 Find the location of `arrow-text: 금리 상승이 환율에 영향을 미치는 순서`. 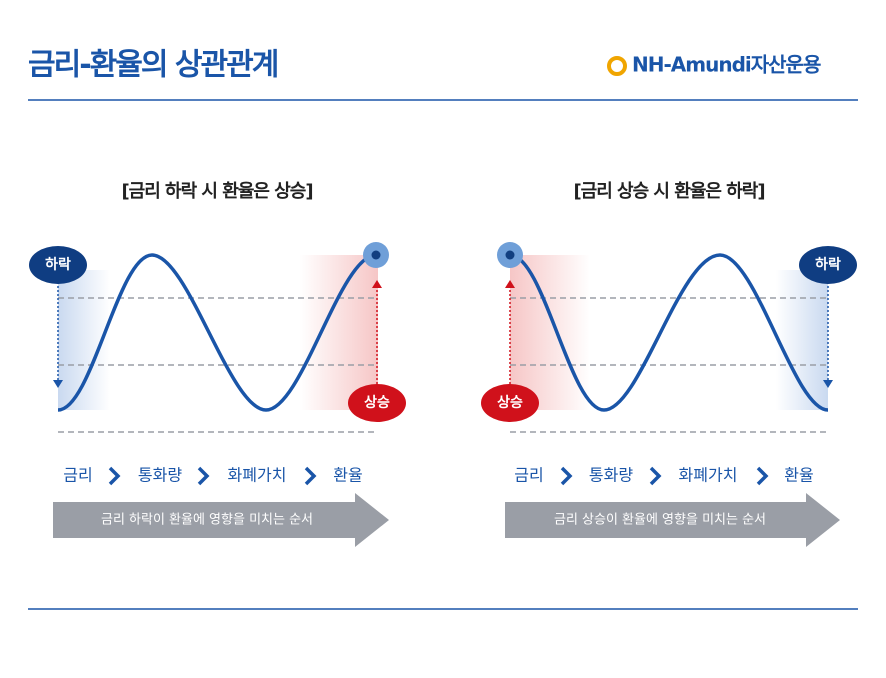

arrow-text: 금리 상승이 환율에 영향을 미치는 순서 is located at coordinates (660, 520).